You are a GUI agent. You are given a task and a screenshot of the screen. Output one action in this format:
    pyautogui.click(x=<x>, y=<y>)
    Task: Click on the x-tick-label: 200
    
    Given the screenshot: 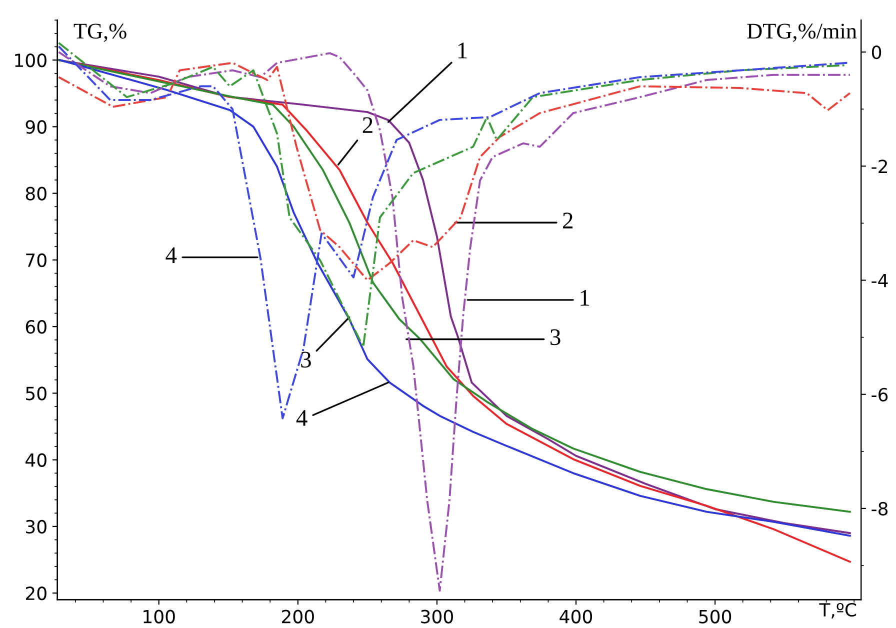 What is the action you would take?
    pyautogui.click(x=298, y=617)
    